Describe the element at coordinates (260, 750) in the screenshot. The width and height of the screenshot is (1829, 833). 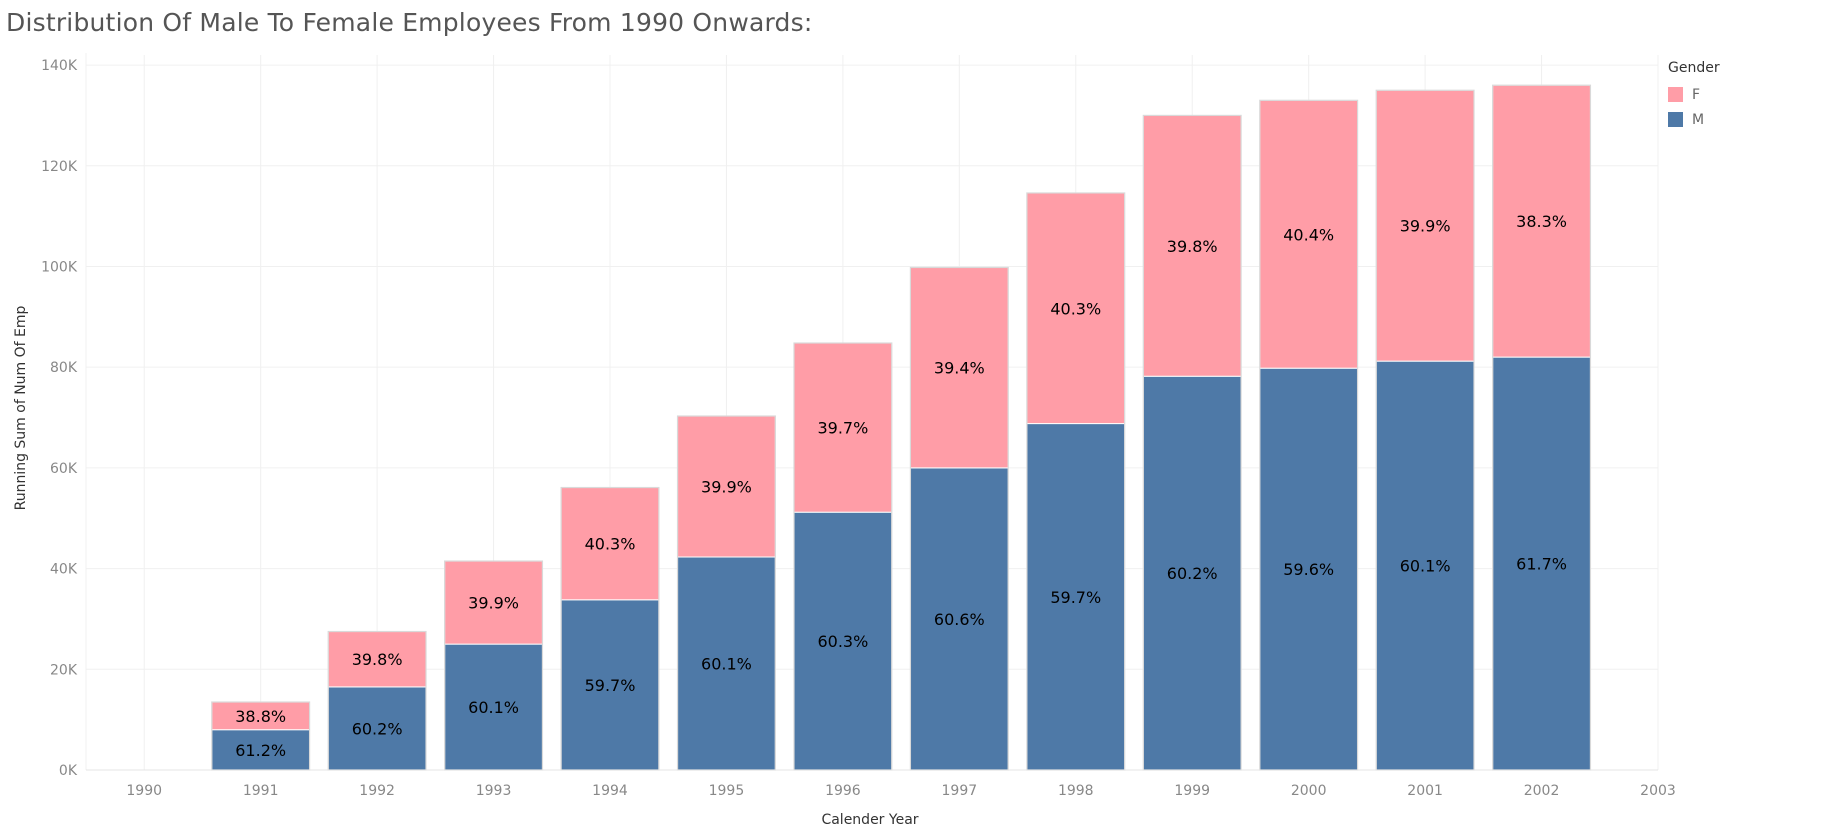
I see `bar-label-m-1991: 61.2%` at that location.